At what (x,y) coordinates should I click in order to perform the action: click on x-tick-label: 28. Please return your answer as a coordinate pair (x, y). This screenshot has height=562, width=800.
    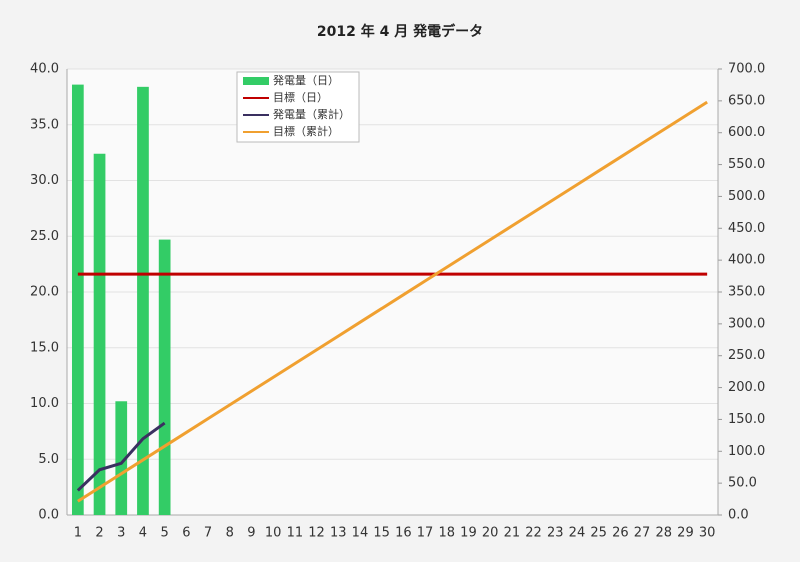
    Looking at the image, I should click on (663, 533).